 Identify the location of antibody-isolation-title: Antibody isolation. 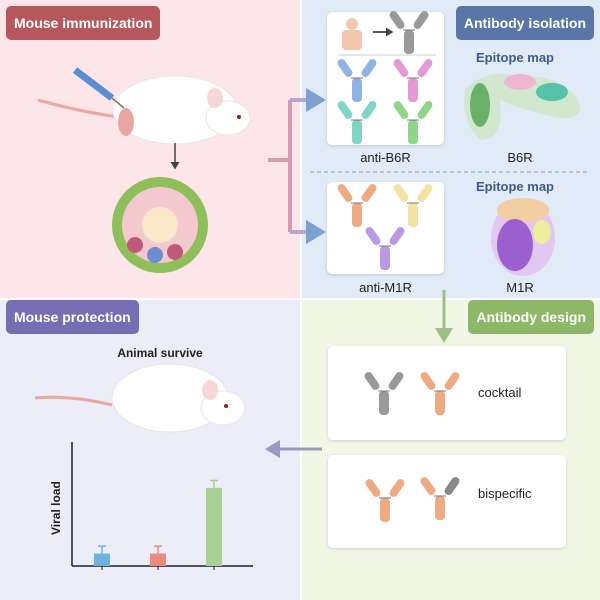
(524, 23).